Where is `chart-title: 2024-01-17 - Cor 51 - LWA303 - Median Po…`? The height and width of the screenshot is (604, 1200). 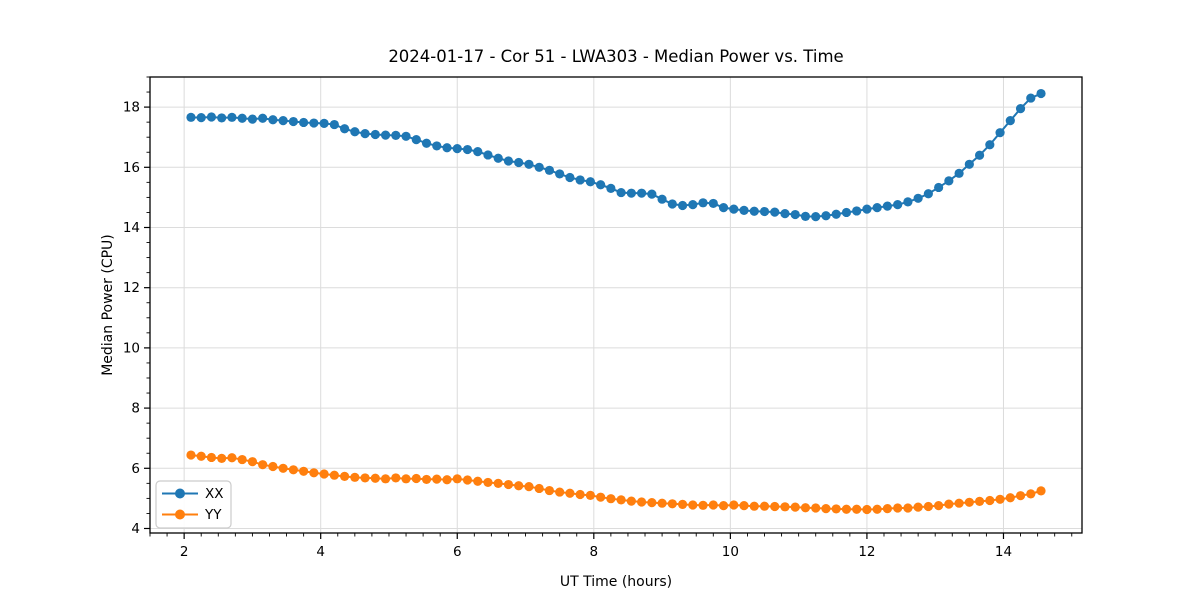
chart-title: 2024-01-17 - Cor 51 - LWA303 - Median Po… is located at coordinates (615, 56).